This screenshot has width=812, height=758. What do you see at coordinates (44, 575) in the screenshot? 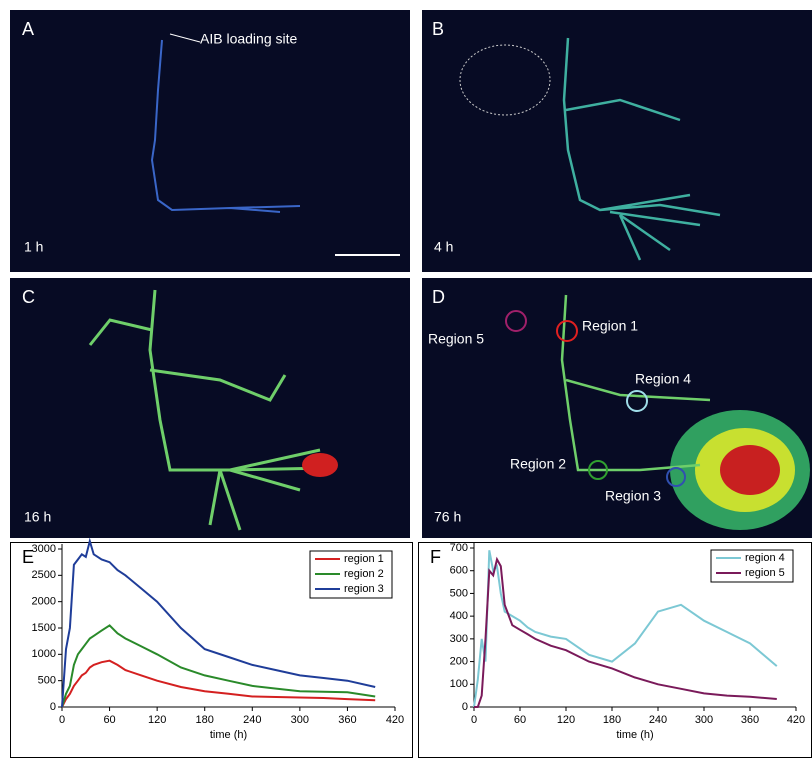
I see `y-tick-label: 2500` at bounding box center [44, 575].